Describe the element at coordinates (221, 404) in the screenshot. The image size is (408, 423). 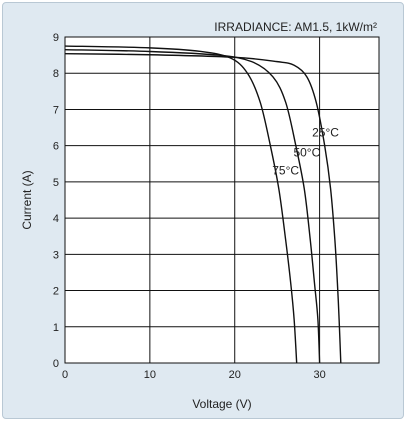
I see `x-axis-label: Voltage (V)` at that location.